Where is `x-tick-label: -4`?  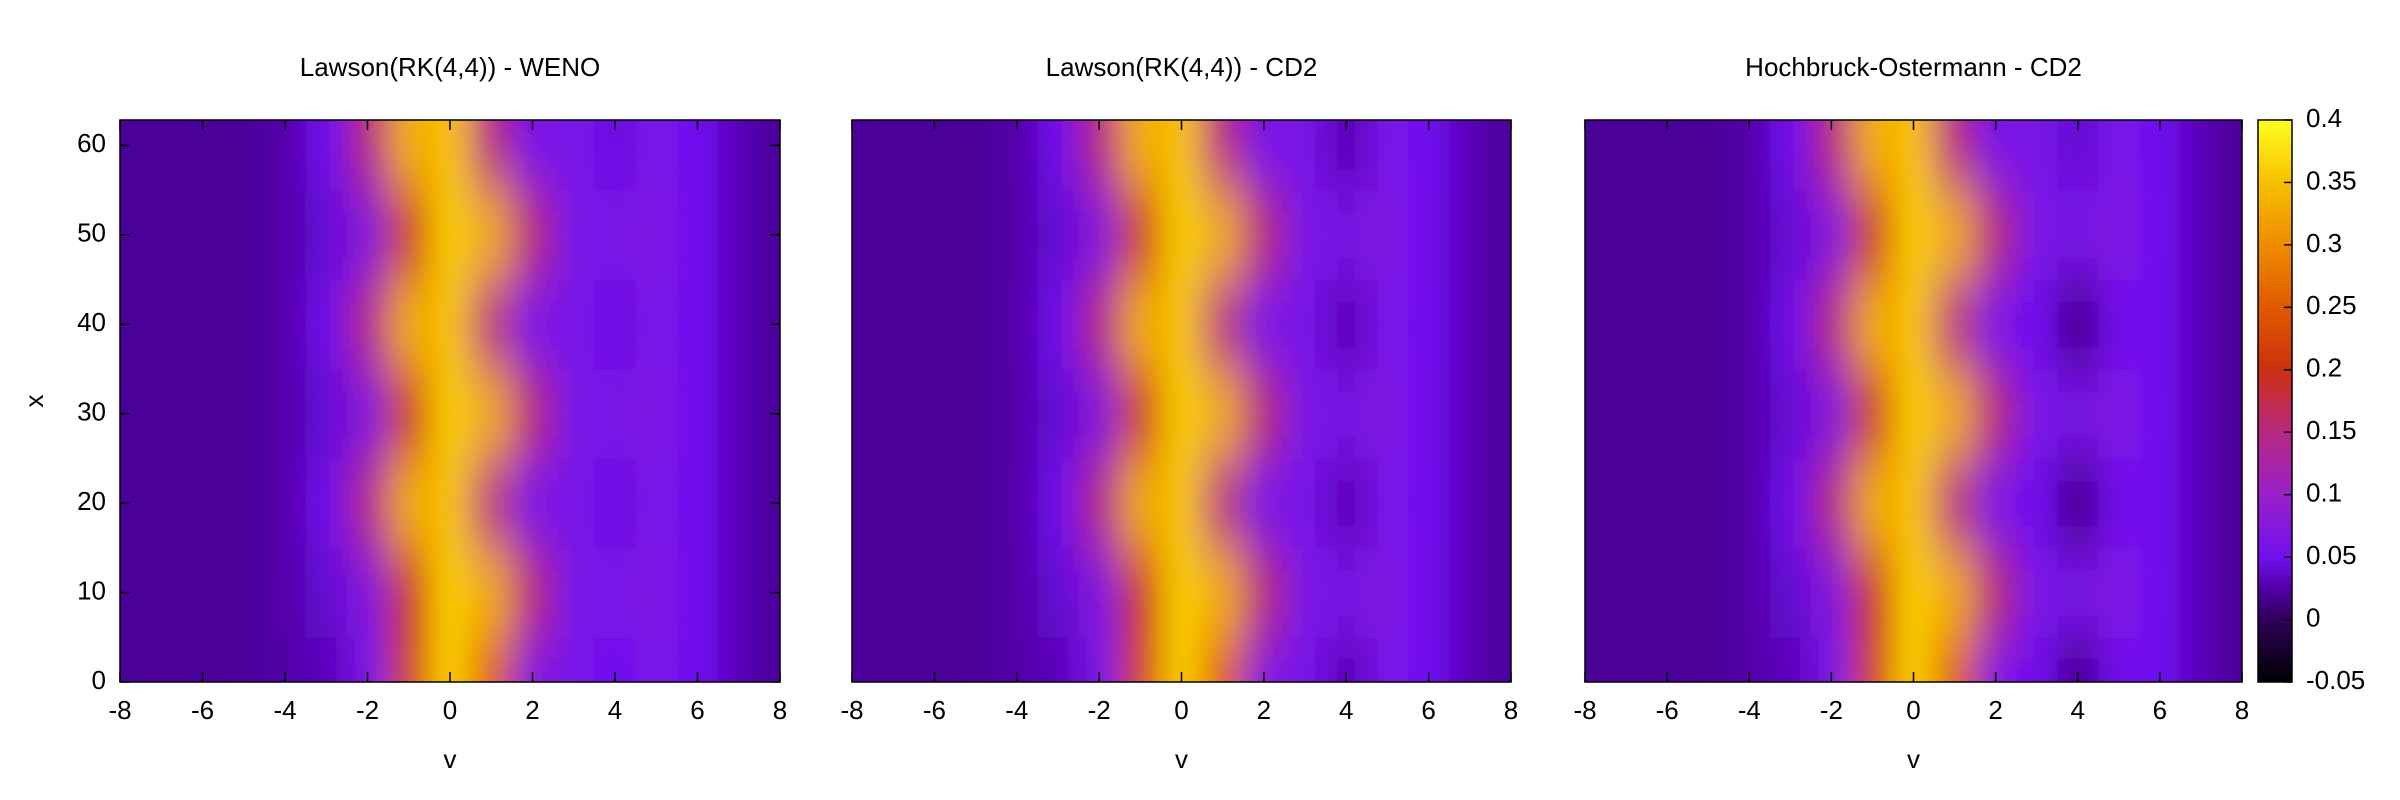
x-tick-label: -4 is located at coordinates (284, 710).